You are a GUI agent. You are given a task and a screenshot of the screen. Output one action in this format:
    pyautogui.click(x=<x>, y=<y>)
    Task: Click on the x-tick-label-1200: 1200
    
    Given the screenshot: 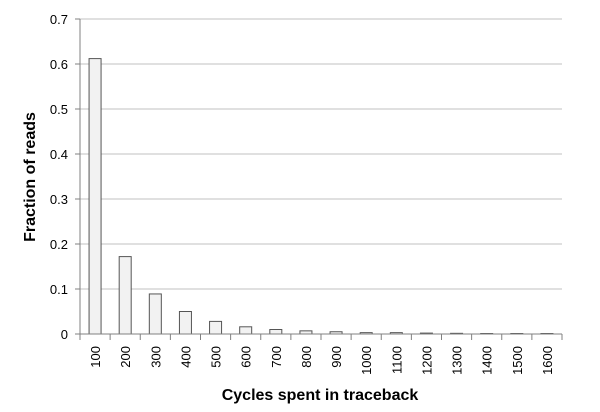 What is the action you would take?
    pyautogui.click(x=426, y=360)
    